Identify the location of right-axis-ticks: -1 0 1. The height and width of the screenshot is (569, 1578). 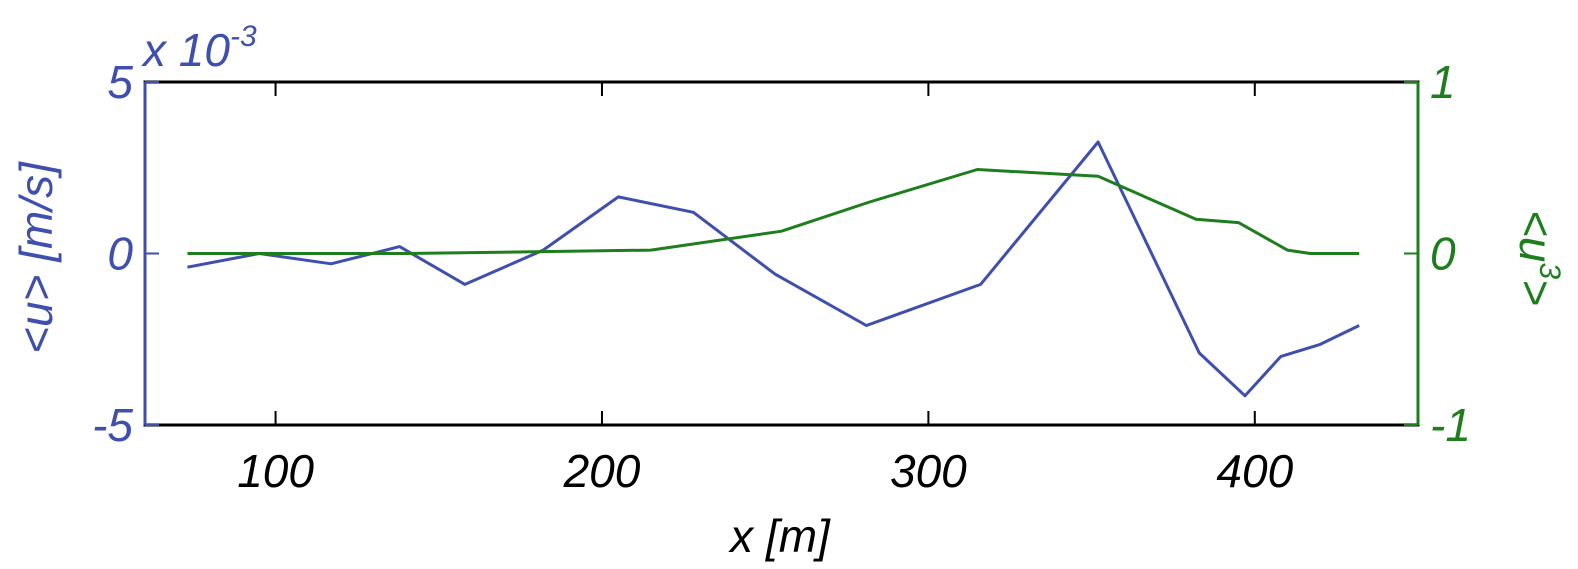
(1437, 253).